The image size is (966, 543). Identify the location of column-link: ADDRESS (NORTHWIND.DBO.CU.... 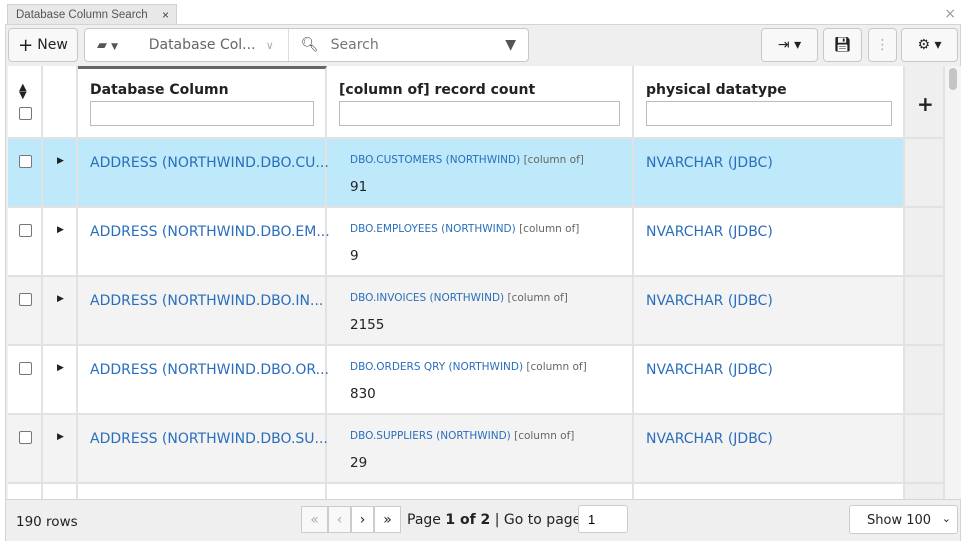
(209, 163).